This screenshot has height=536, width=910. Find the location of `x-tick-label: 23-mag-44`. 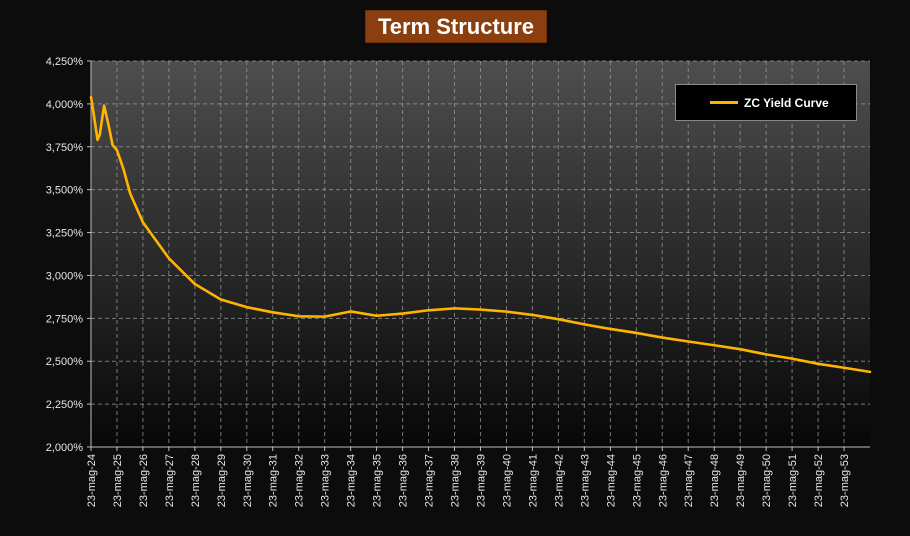

x-tick-label: 23-mag-44 is located at coordinates (611, 480).